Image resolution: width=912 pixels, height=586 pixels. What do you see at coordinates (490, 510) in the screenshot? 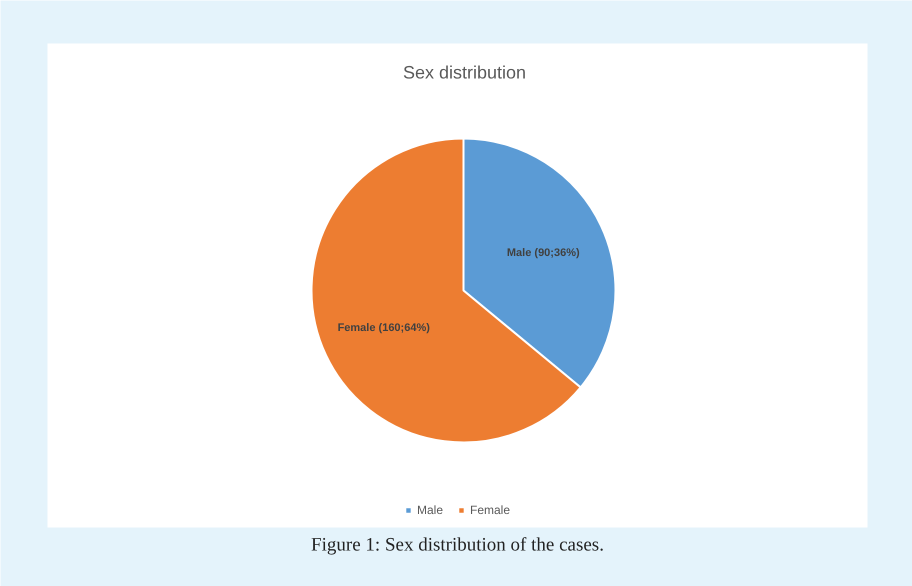
I see `legend-label: Female` at bounding box center [490, 510].